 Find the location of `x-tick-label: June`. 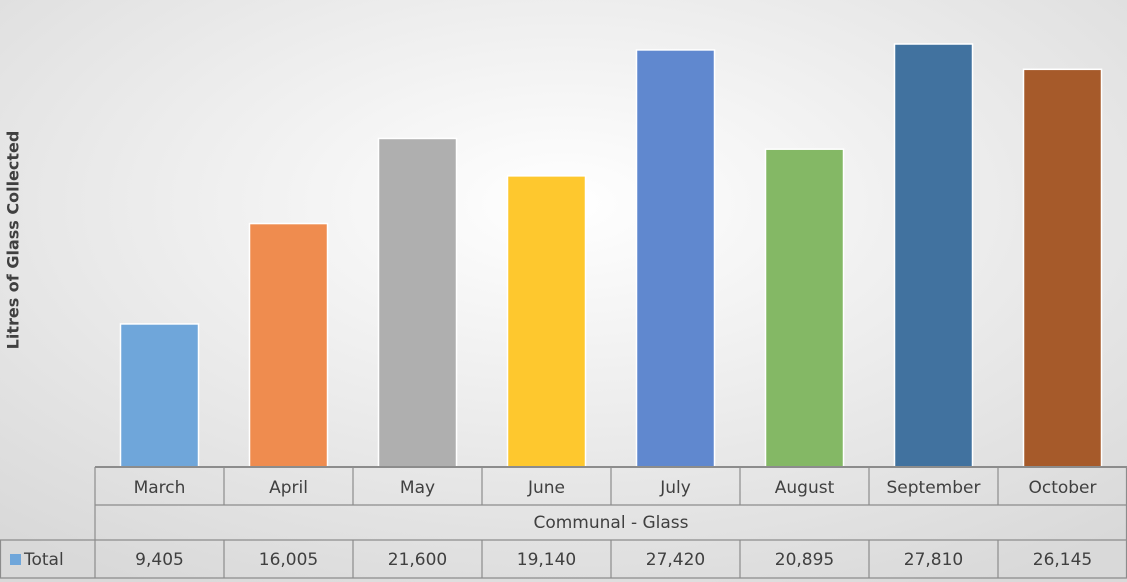

x-tick-label: June is located at coordinates (546, 488).